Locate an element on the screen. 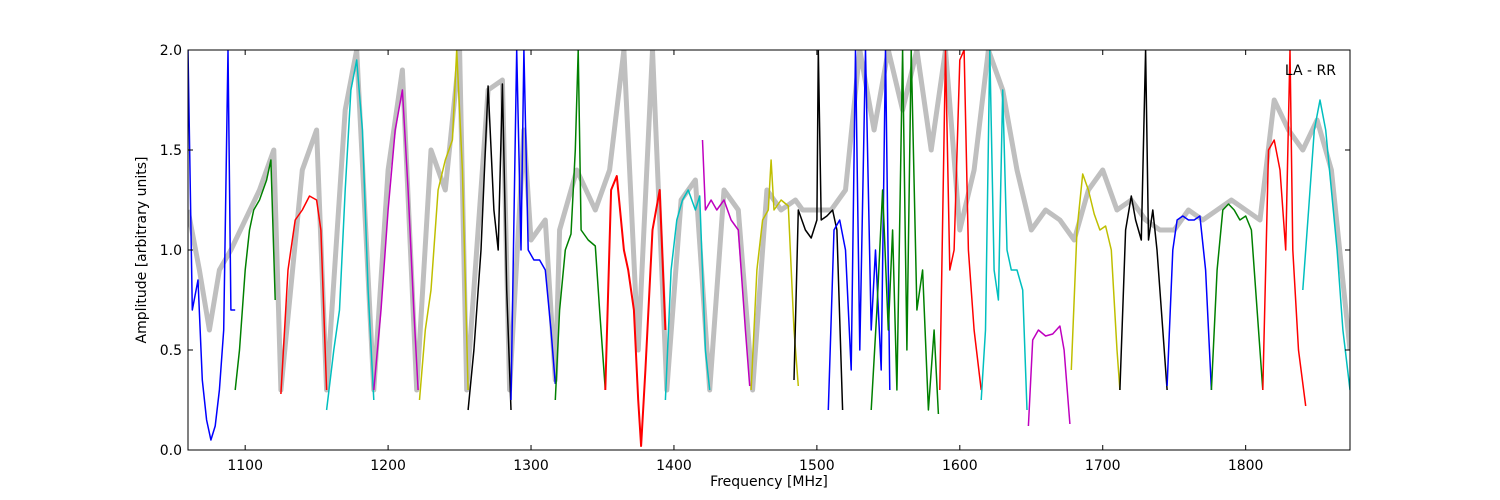 The width and height of the screenshot is (1500, 500). x-tick-label: 1800 is located at coordinates (1246, 466).